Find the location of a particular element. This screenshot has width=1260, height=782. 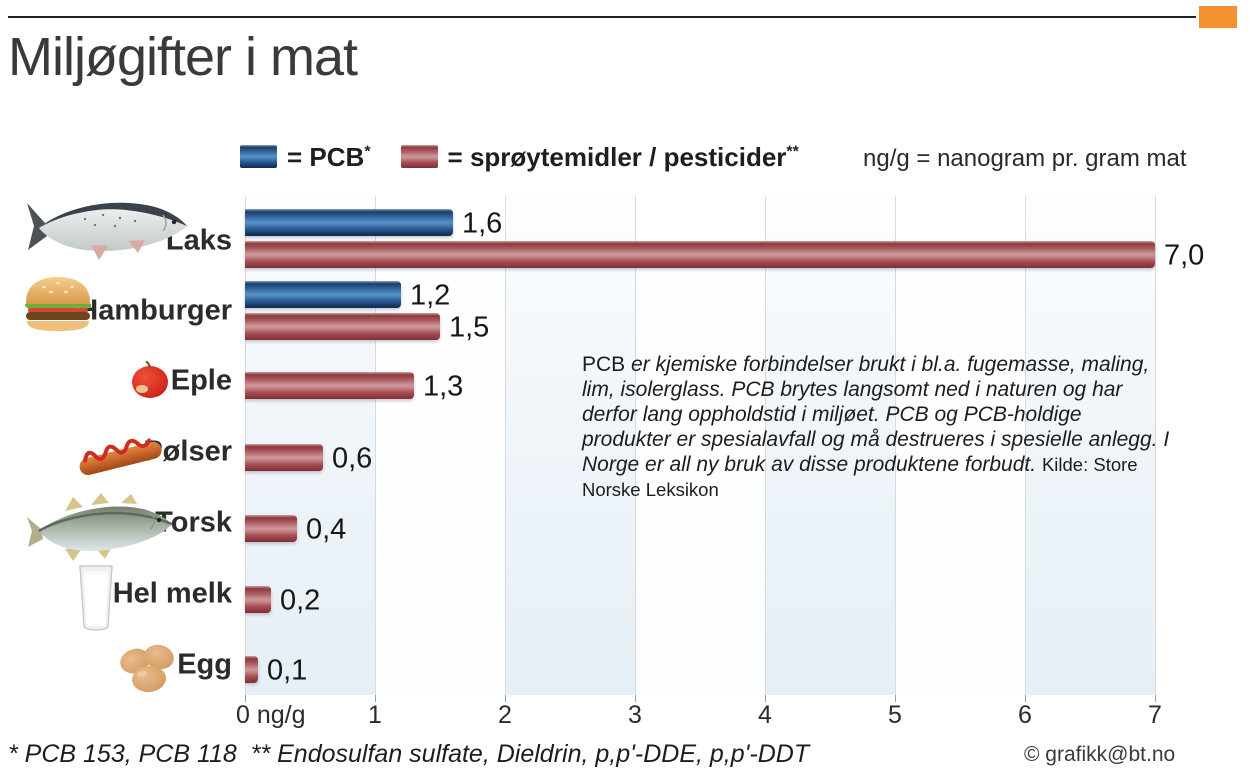

eggs-icon is located at coordinates (148, 666).